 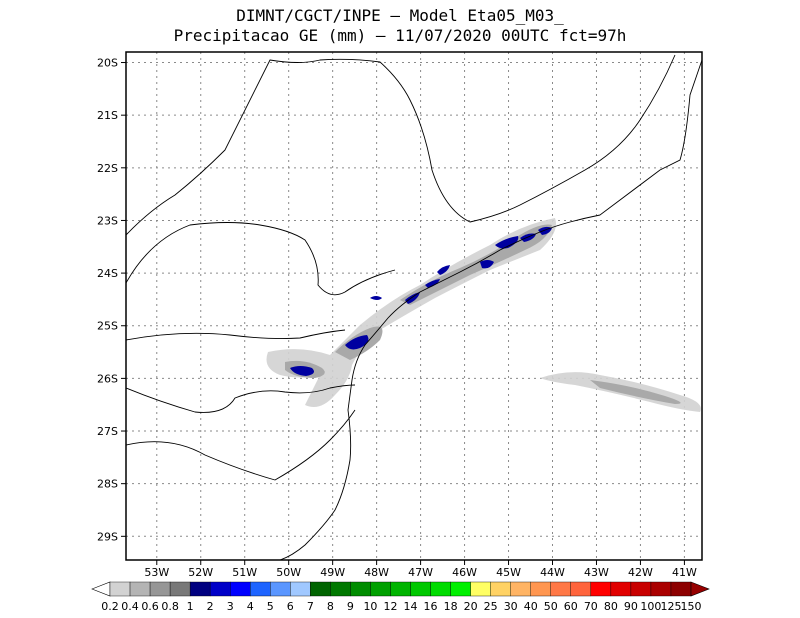 I want to click on colorbar-label: 125, so click(x=670, y=606).